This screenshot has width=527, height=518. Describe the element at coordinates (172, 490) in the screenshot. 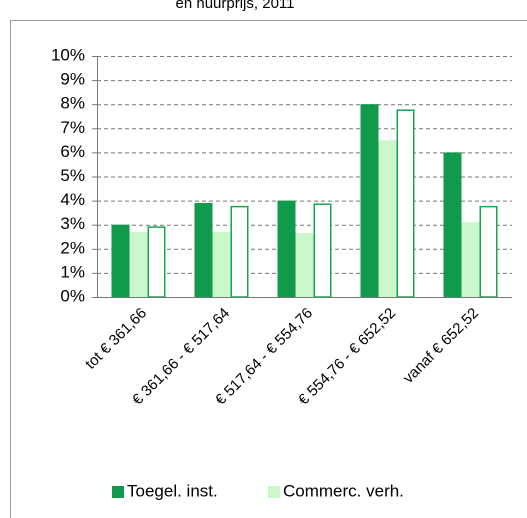

I see `legend-label: Toegel. inst.` at that location.